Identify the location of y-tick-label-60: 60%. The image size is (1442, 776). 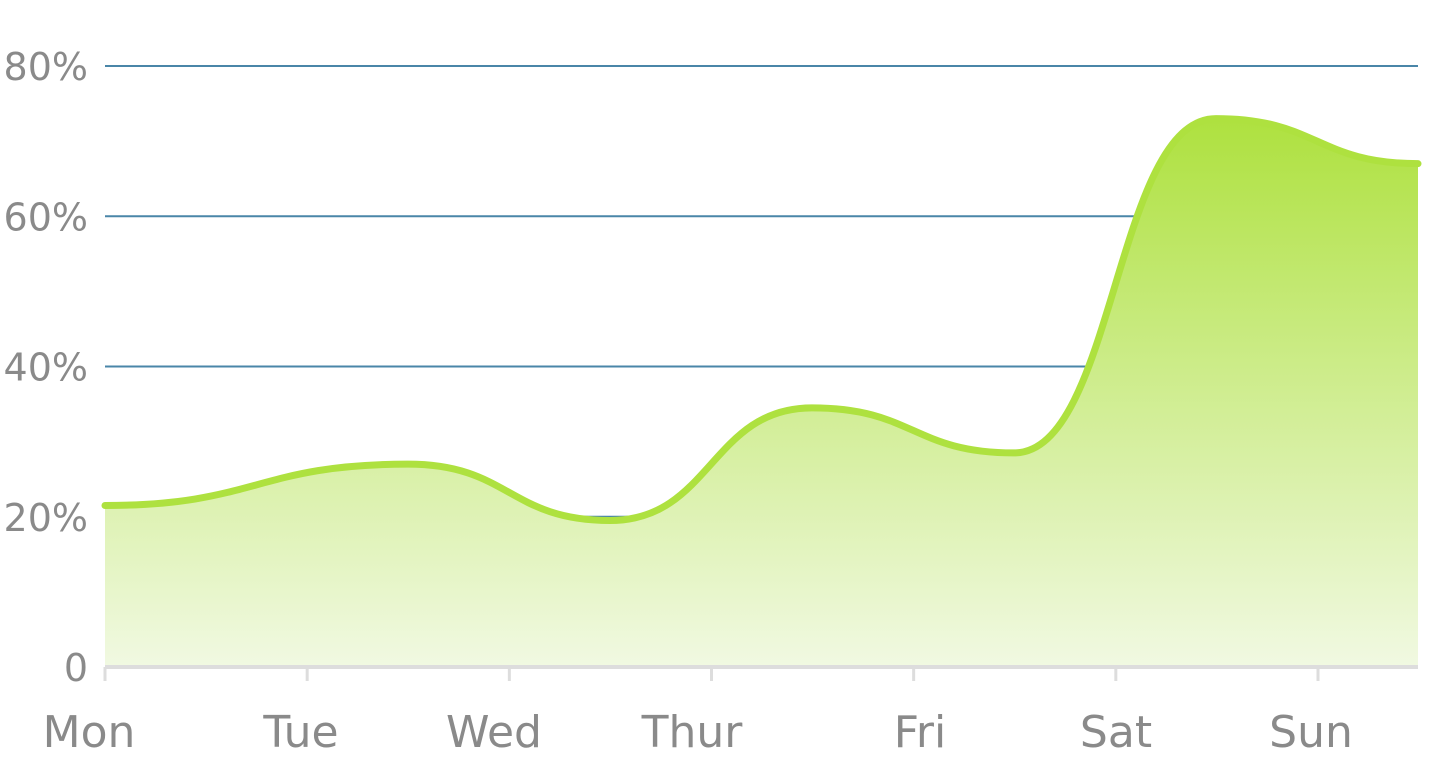
(46, 217).